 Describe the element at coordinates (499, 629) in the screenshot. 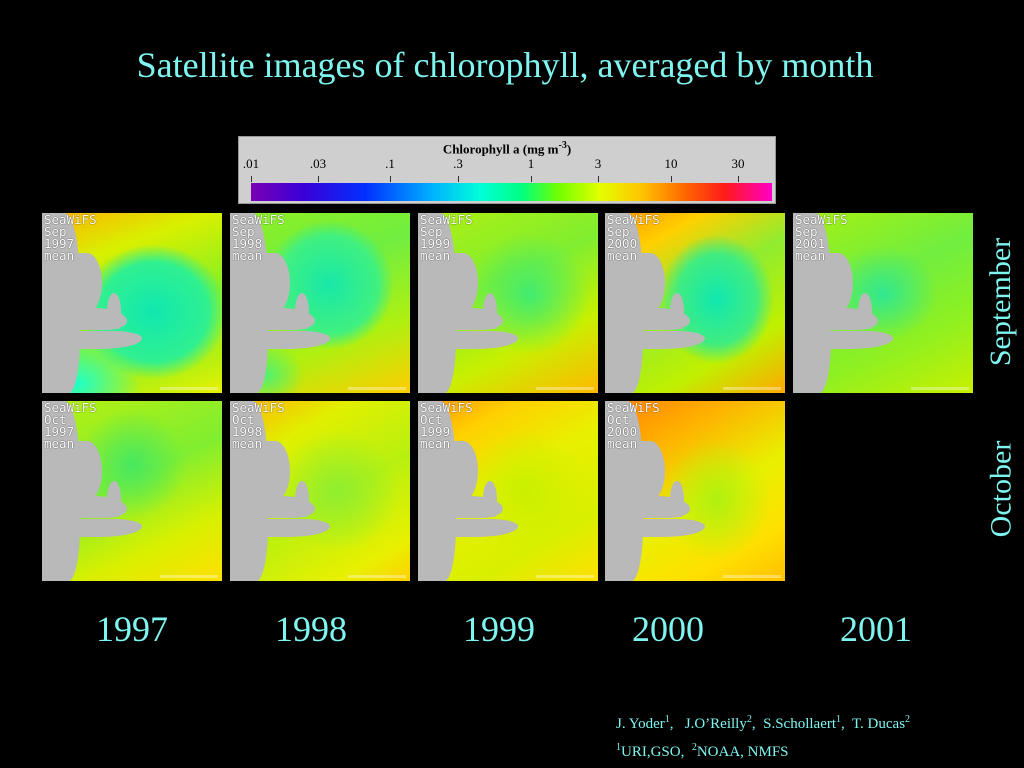

I see `year-label: 1999` at that location.